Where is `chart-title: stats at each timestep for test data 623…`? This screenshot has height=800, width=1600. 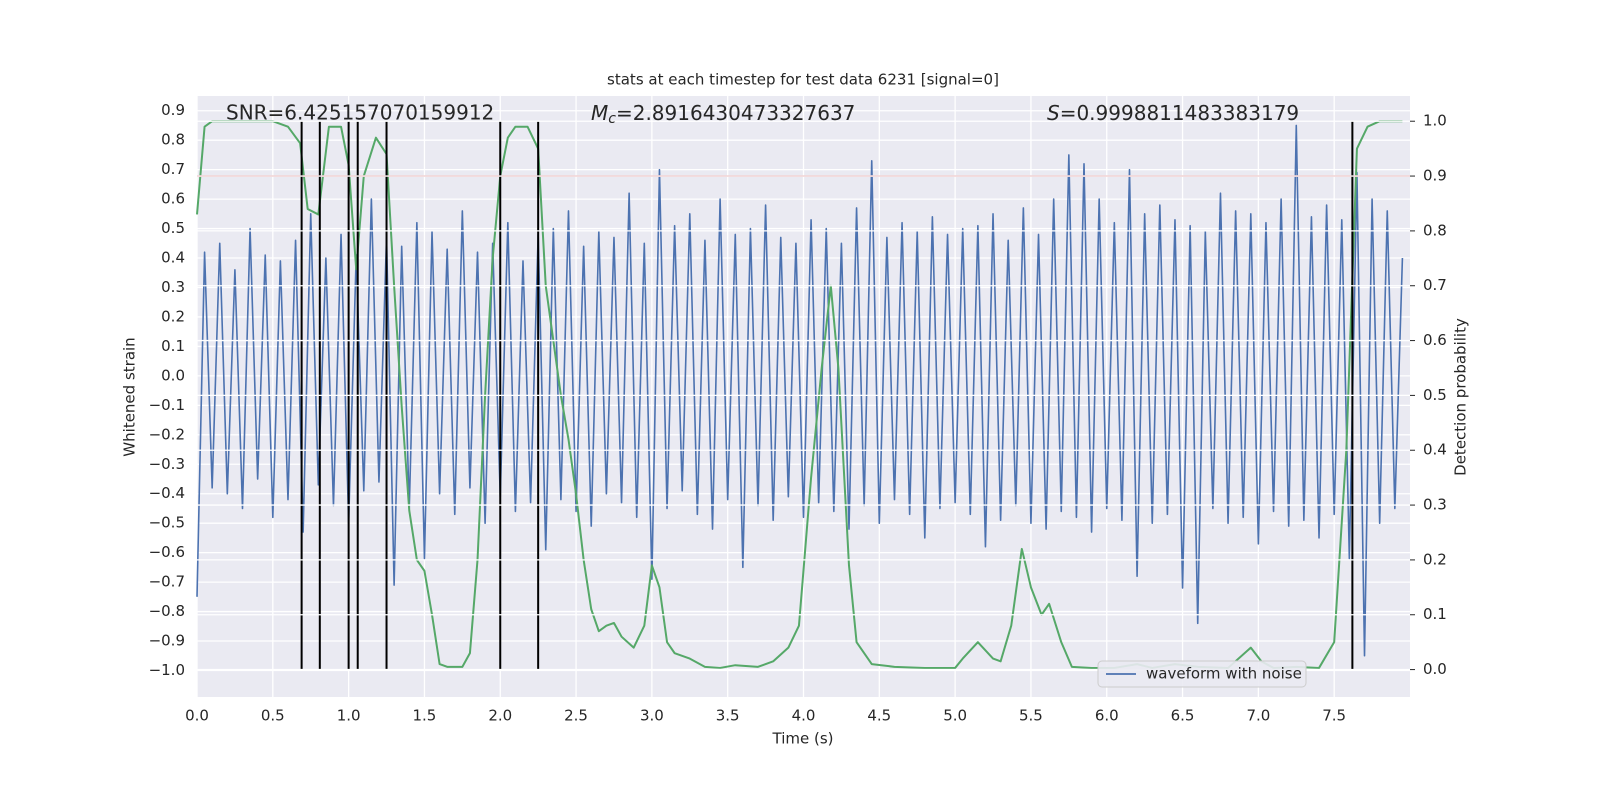
chart-title: stats at each timestep for test data 623… is located at coordinates (803, 80).